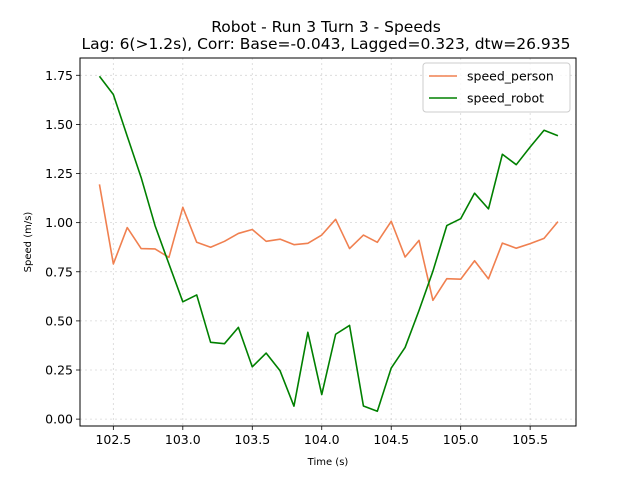  Describe the element at coordinates (28, 242) in the screenshot. I see `y-axis-label: Speed (m/s)` at that location.